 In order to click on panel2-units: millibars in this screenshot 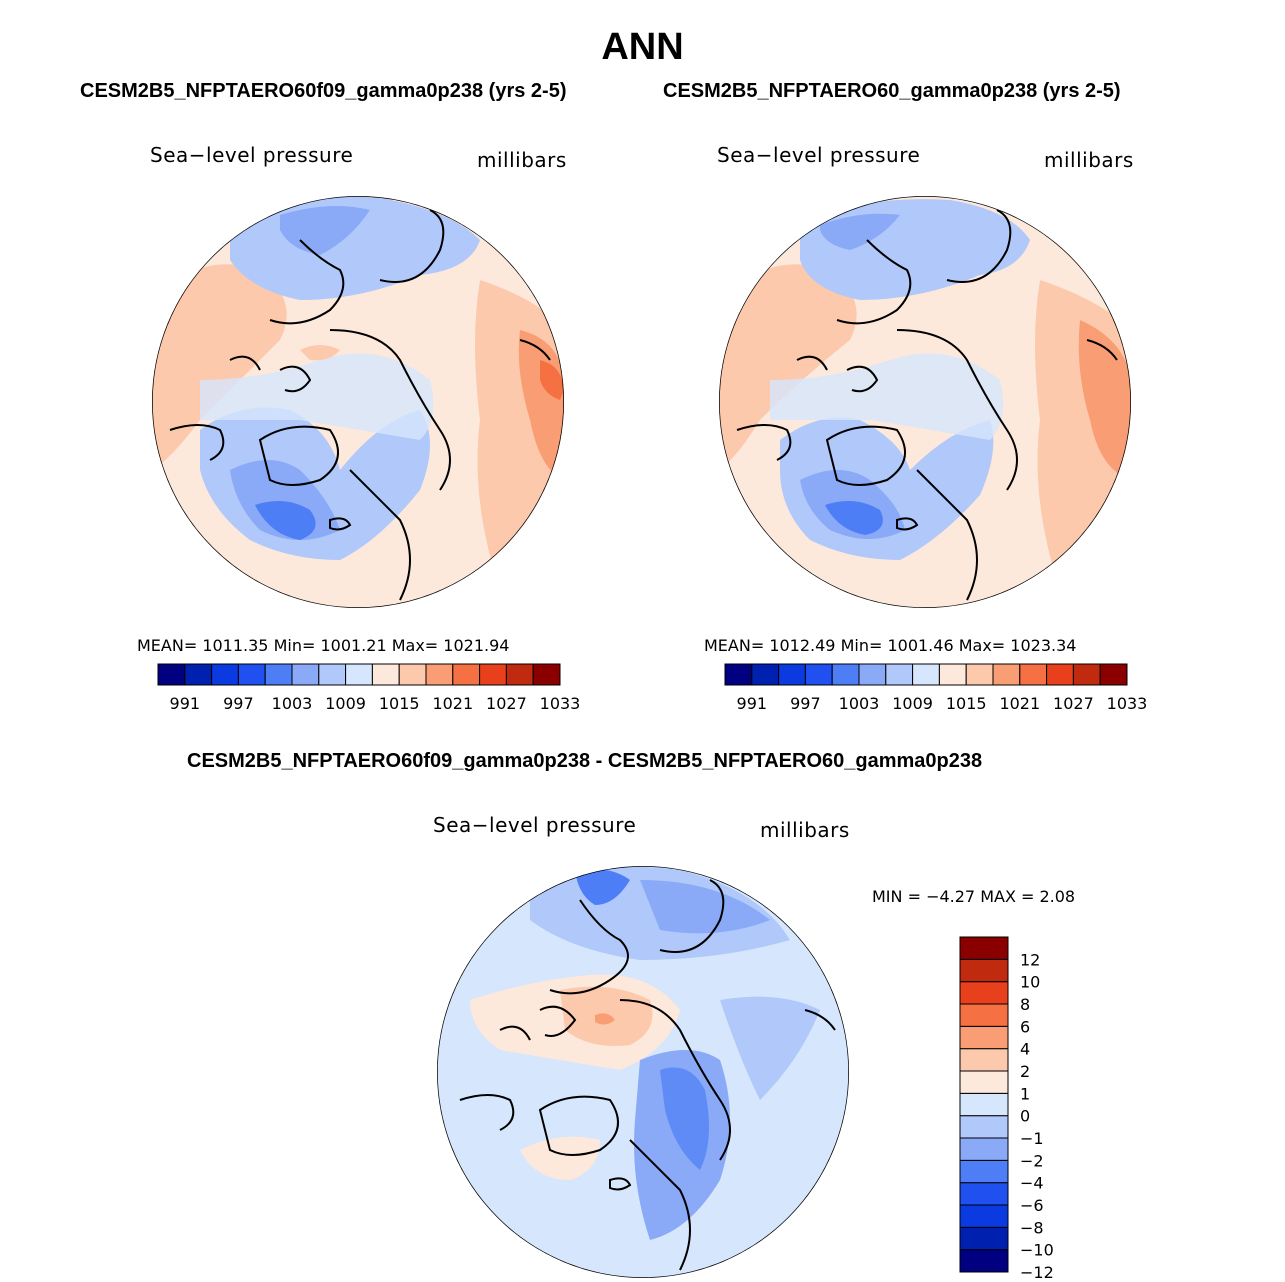, I will do `click(1089, 160)`.